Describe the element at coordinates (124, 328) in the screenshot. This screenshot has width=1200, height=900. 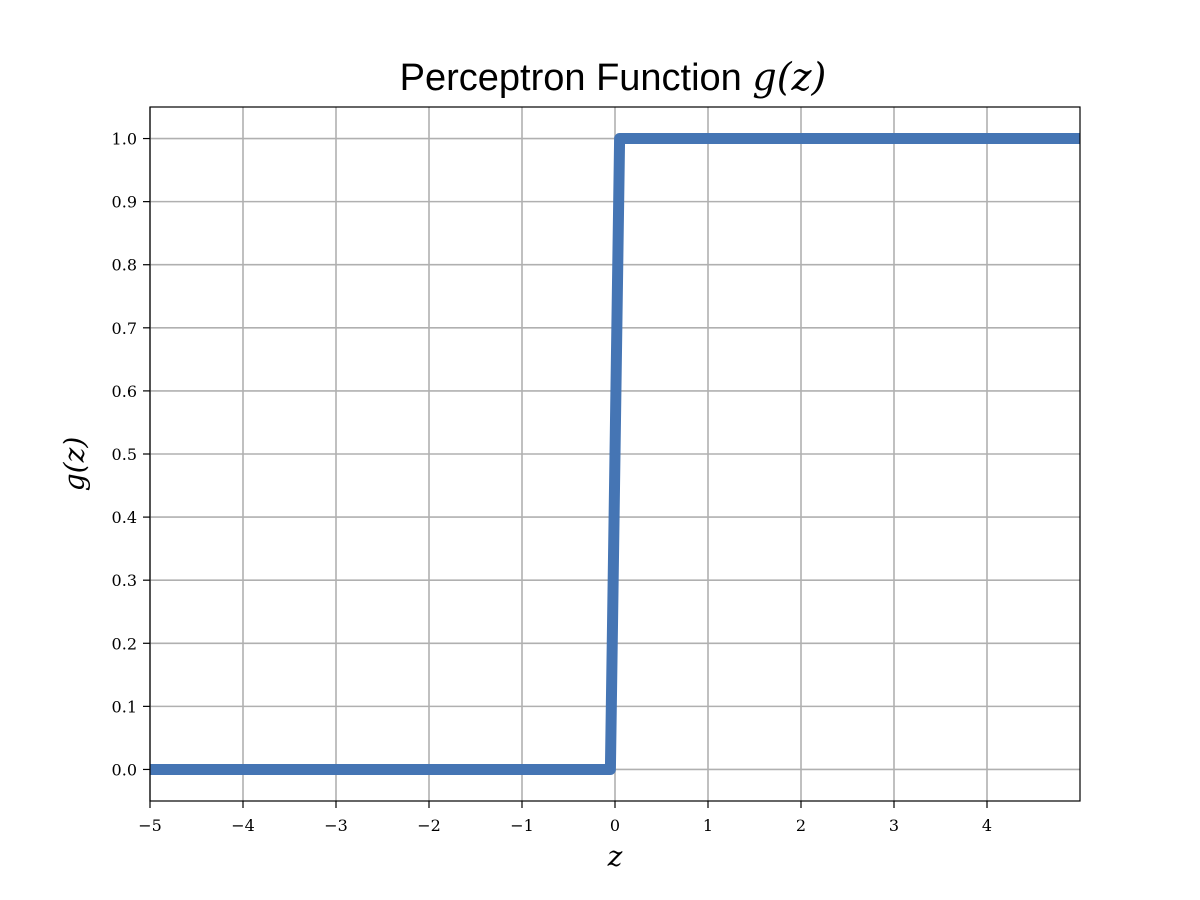
I see `y-tick-label: 0.7` at that location.